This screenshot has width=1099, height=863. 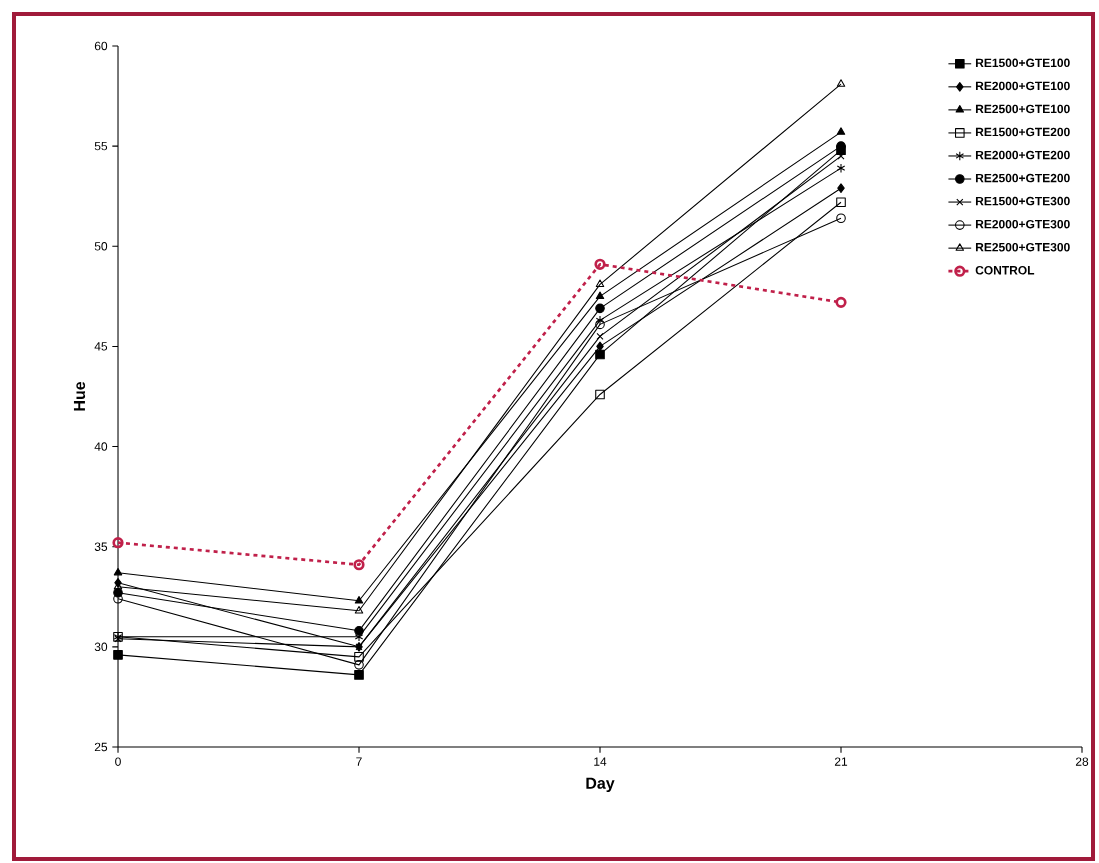 What do you see at coordinates (1022, 247) in the screenshot?
I see `legend-label: RE2500+GTE300` at bounding box center [1022, 247].